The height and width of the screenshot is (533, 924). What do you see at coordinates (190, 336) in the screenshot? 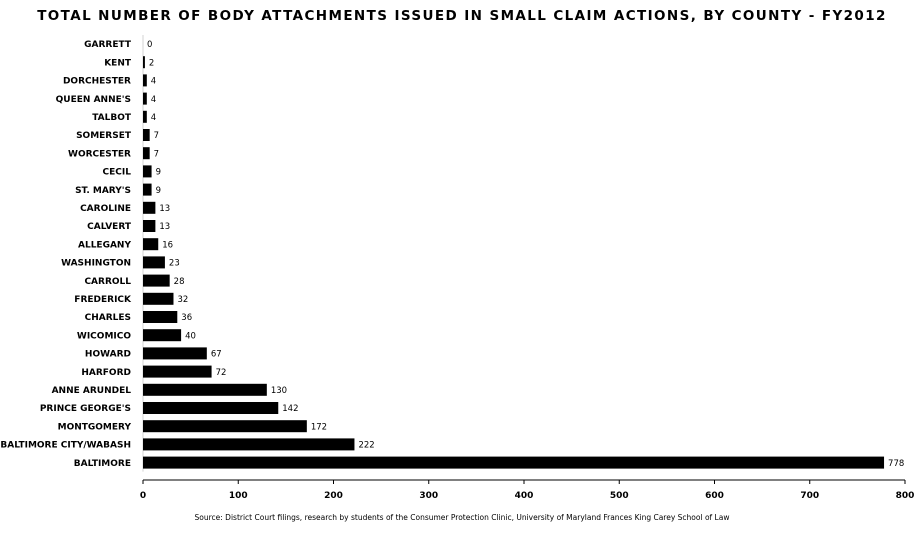
I see `data-label: 40` at bounding box center [190, 336].